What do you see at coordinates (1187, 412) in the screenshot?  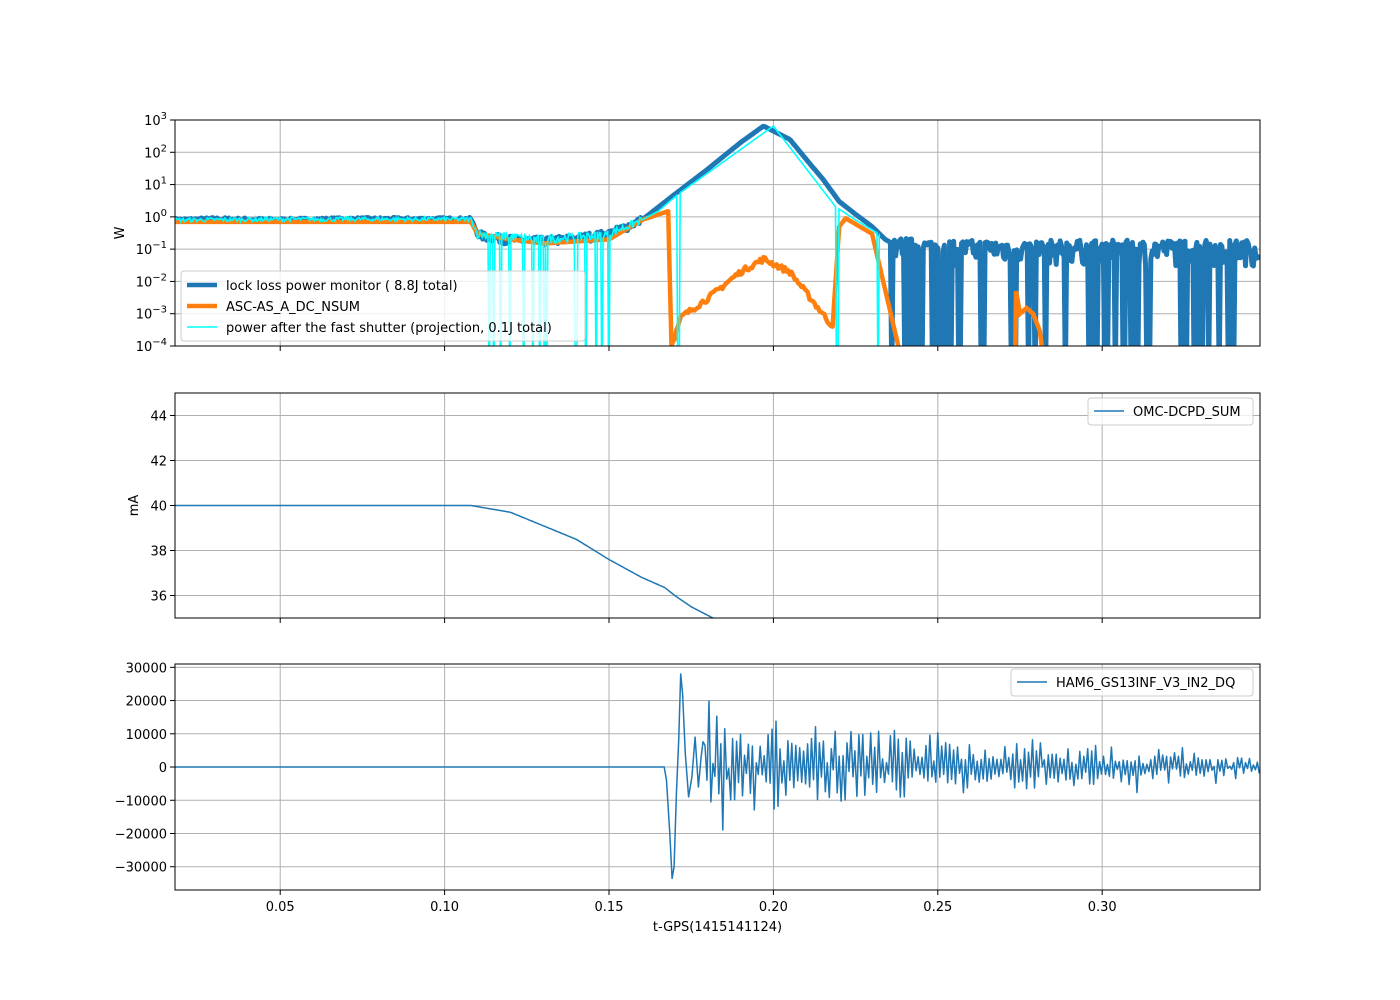 I see `legend-label: OMC-DCPD_SUM` at bounding box center [1187, 412].